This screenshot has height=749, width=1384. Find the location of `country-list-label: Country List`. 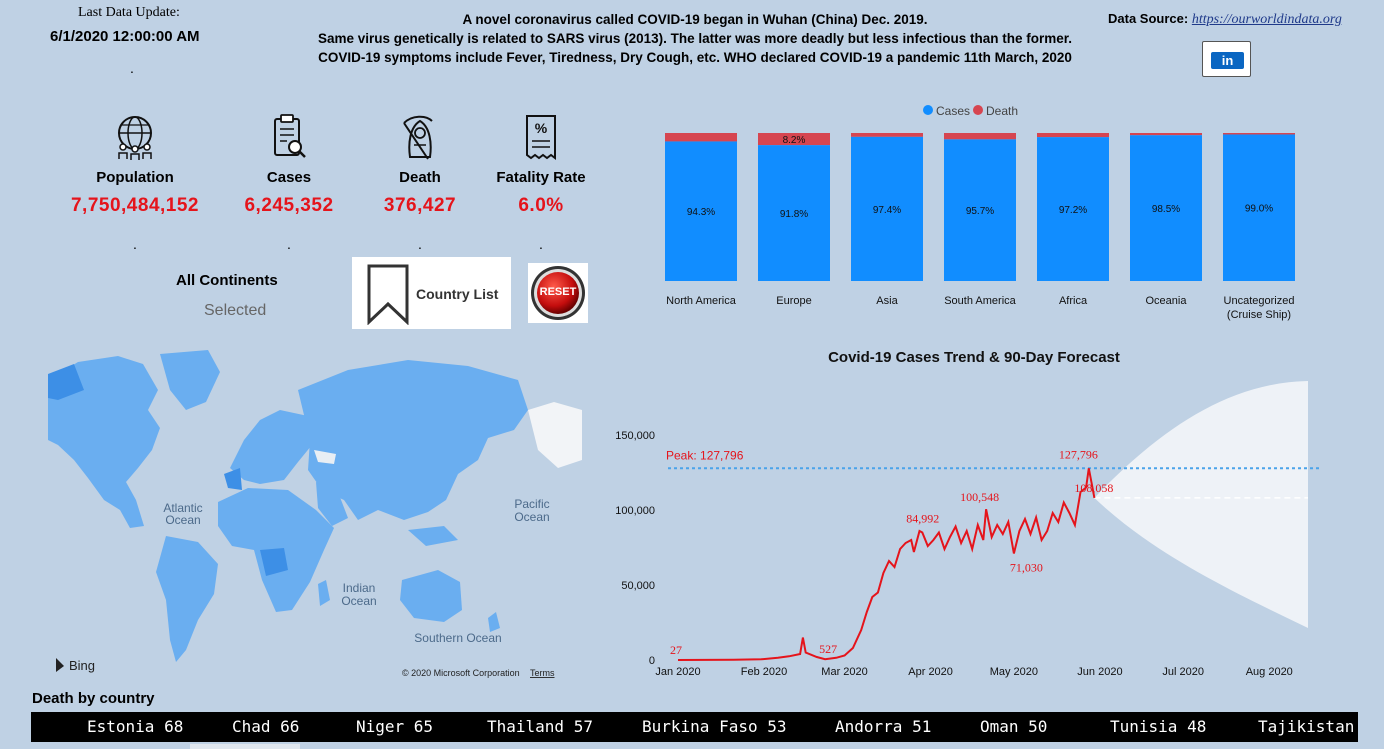

country-list-label: Country List is located at coordinates (457, 294).